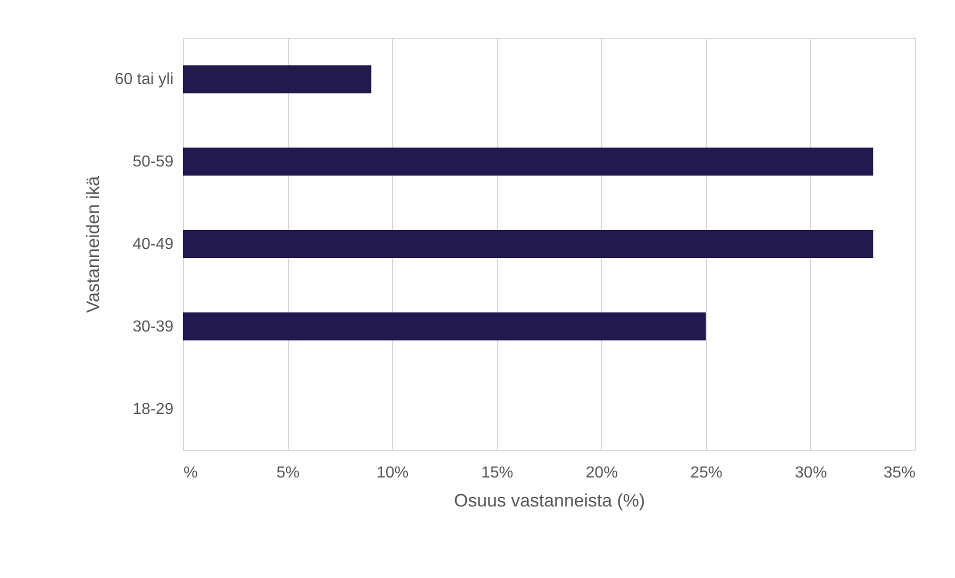 The image size is (955, 578). What do you see at coordinates (497, 473) in the screenshot?
I see `x-tick-label: 15%` at bounding box center [497, 473].